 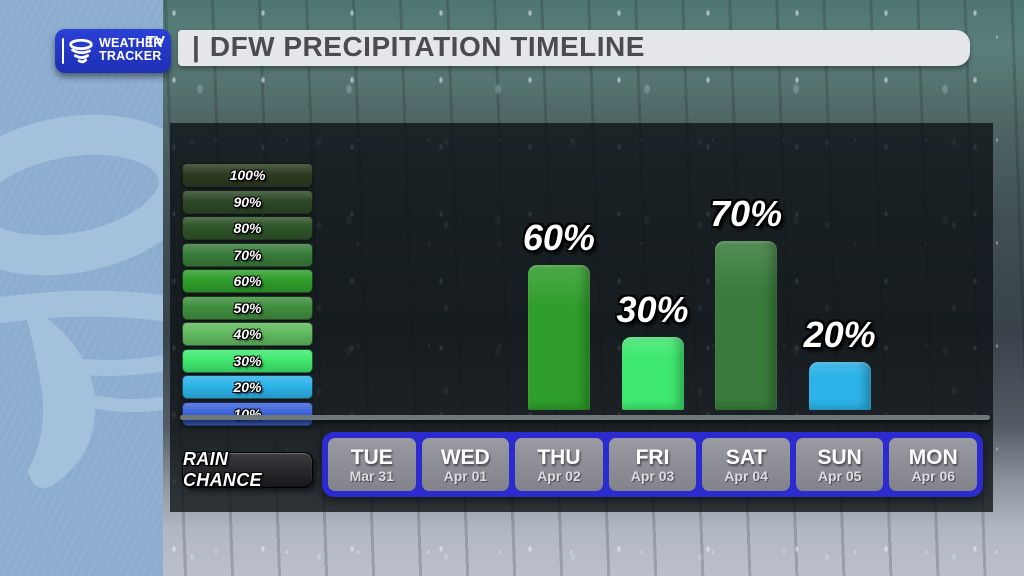 I want to click on legend-item-40: 40%, so click(x=247, y=334).